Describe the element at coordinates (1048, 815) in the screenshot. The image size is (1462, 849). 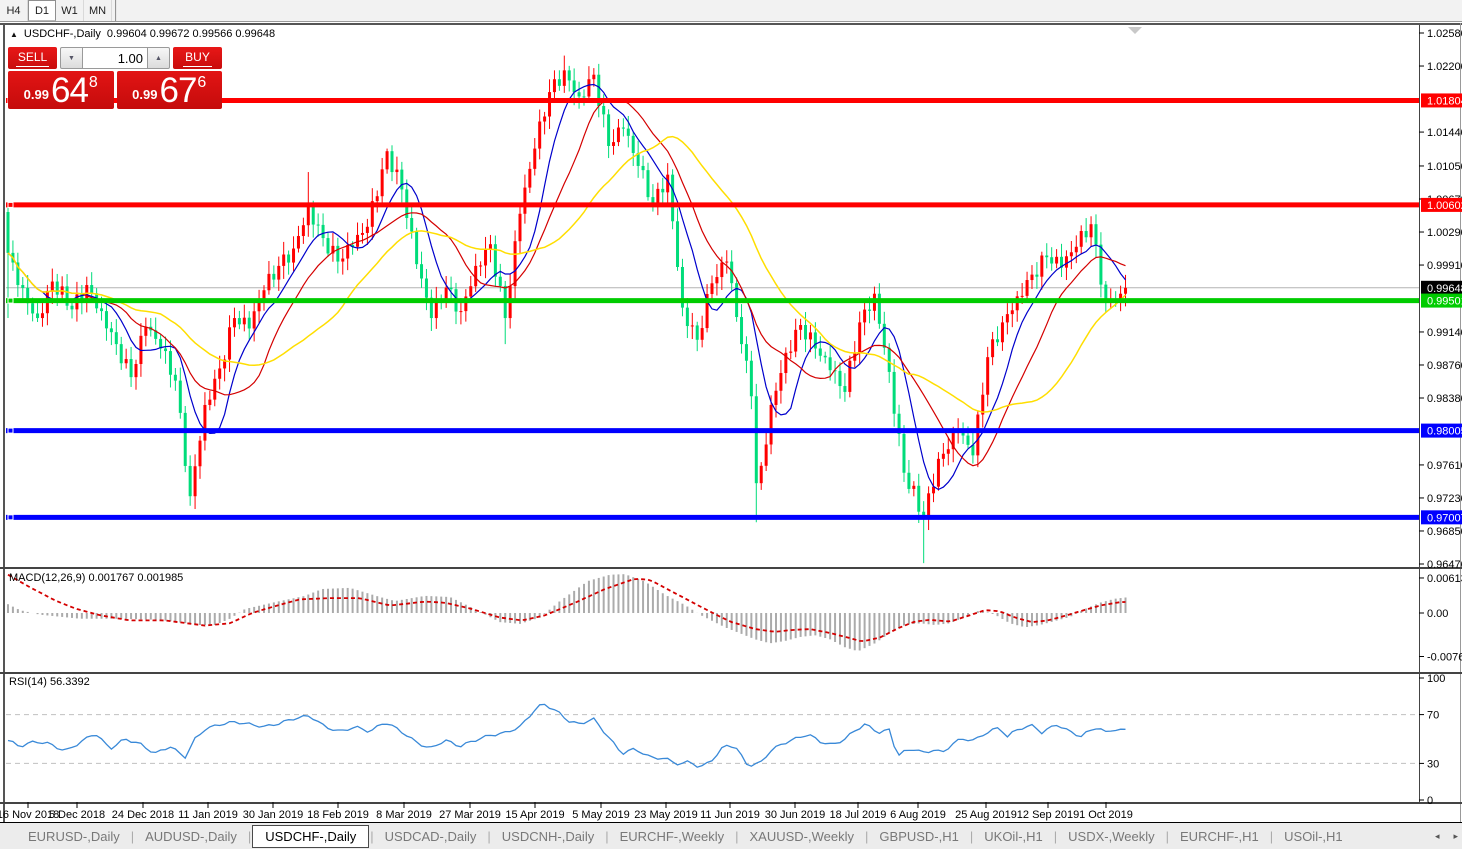
I see `svg-text: 12 Sep 2019` at that location.